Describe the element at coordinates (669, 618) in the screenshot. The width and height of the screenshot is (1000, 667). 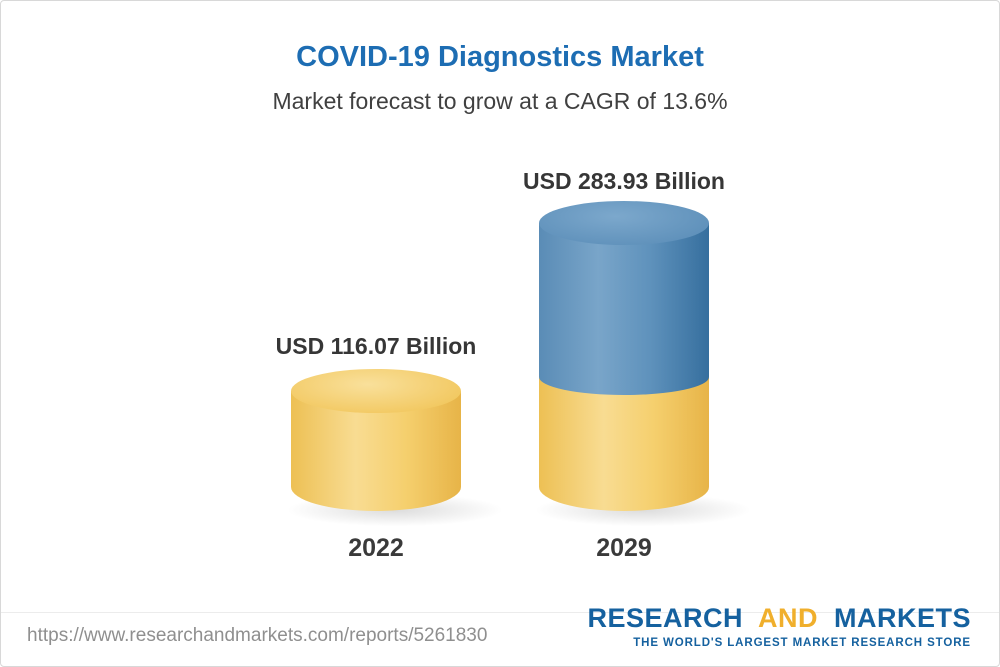
I see `logo-word-research: RESEARCH` at that location.